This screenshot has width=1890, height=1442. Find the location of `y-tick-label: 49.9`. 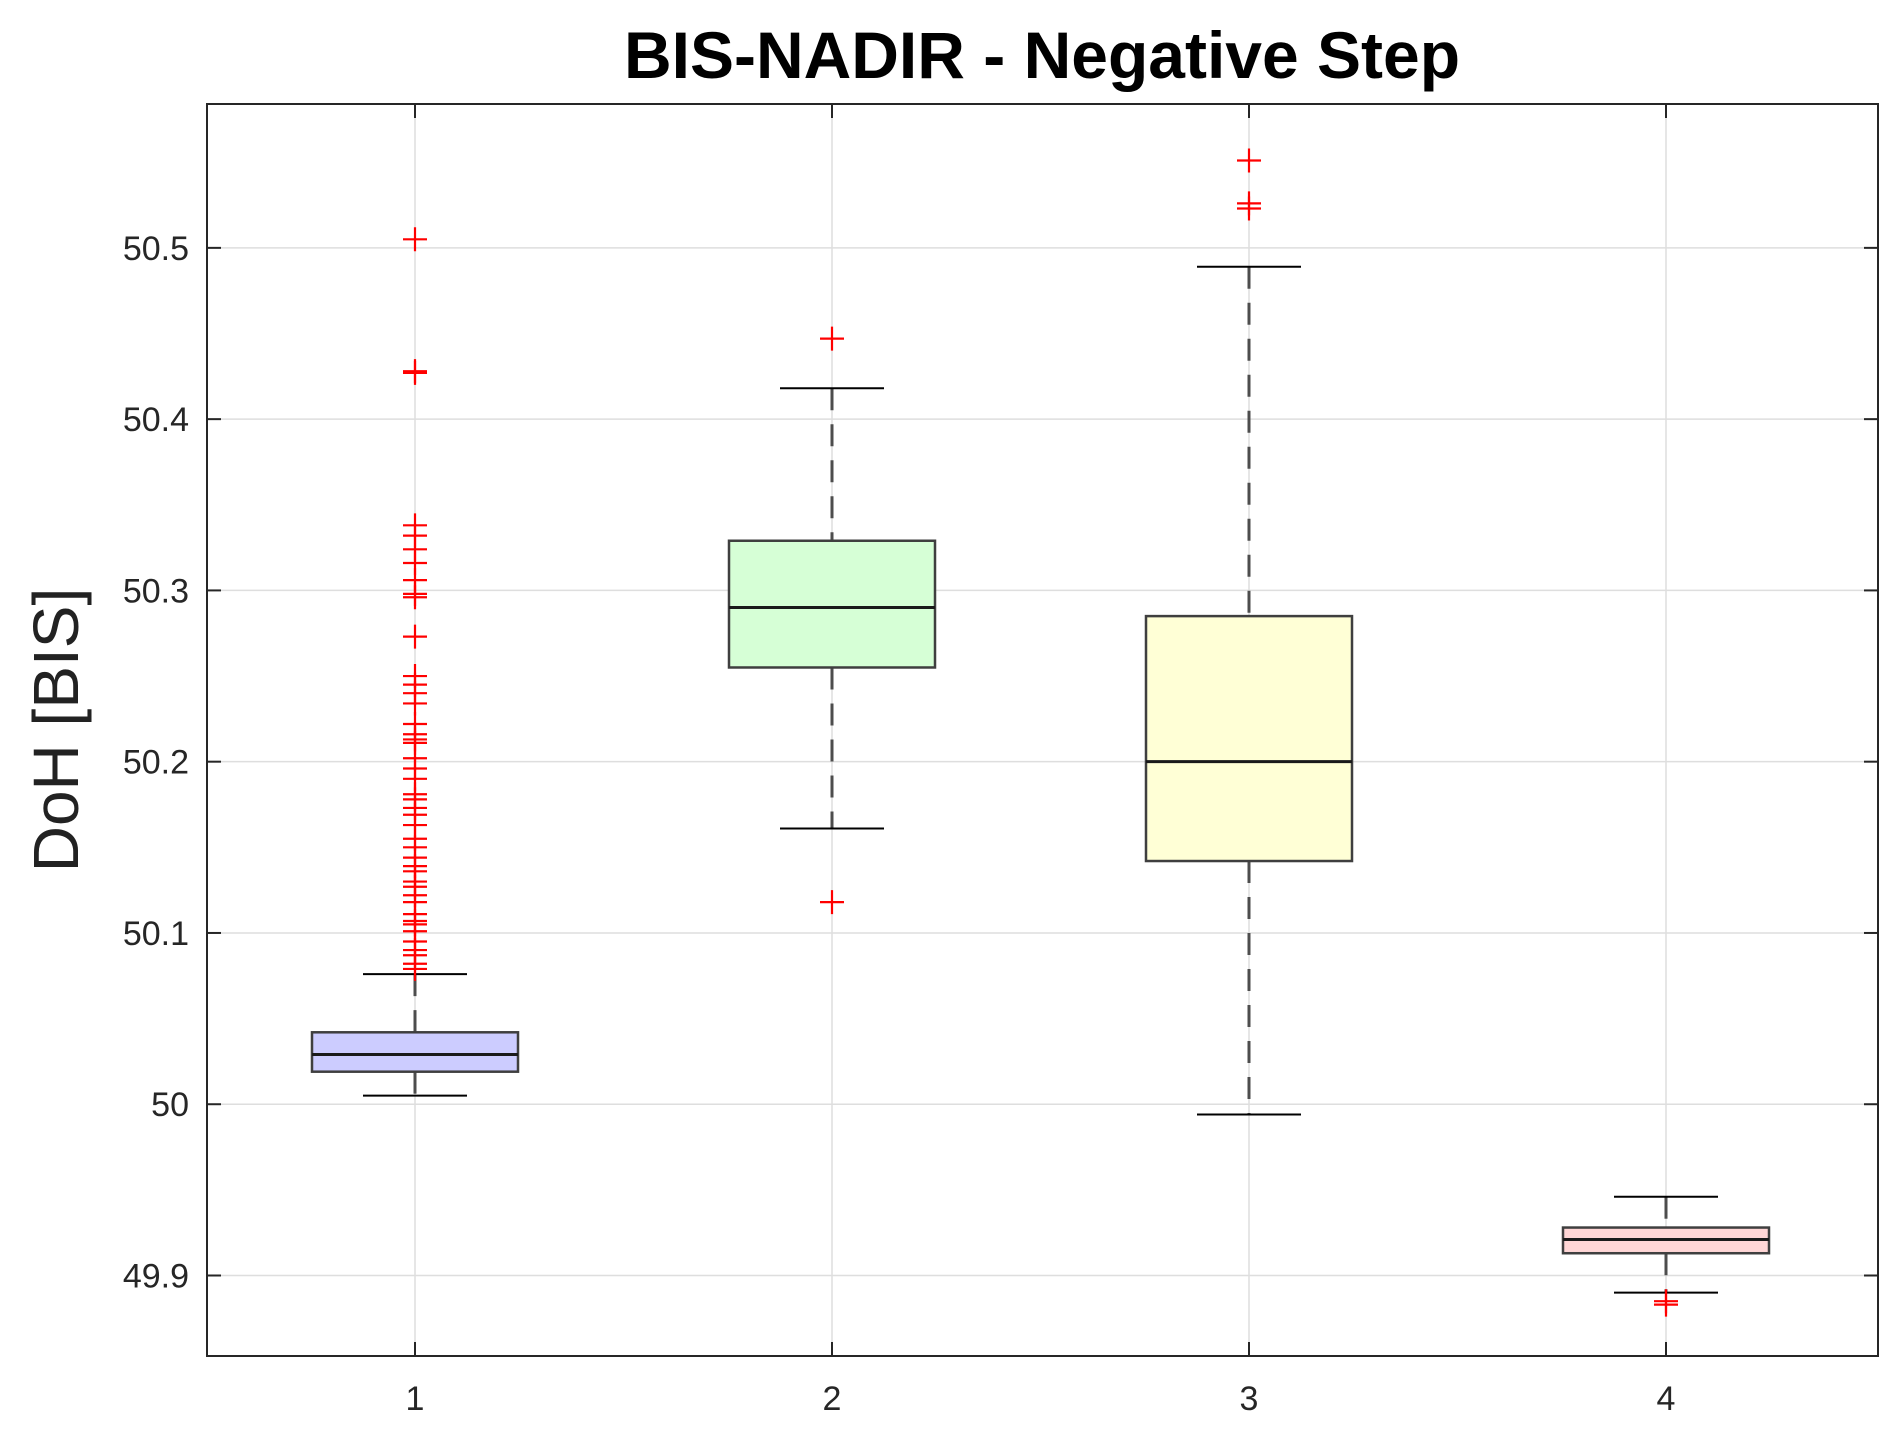

y-tick-label: 49.9 is located at coordinates (156, 1277).